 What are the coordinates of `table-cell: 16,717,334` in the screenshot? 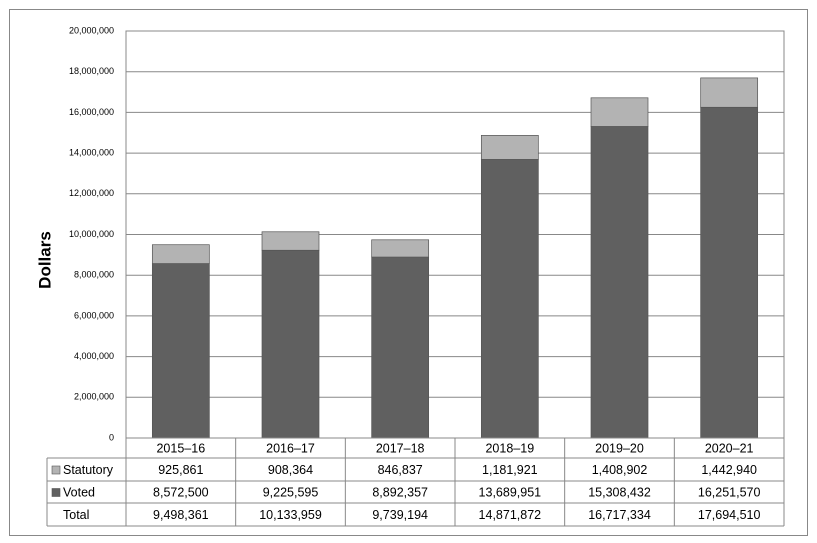 It's located at (619, 515).